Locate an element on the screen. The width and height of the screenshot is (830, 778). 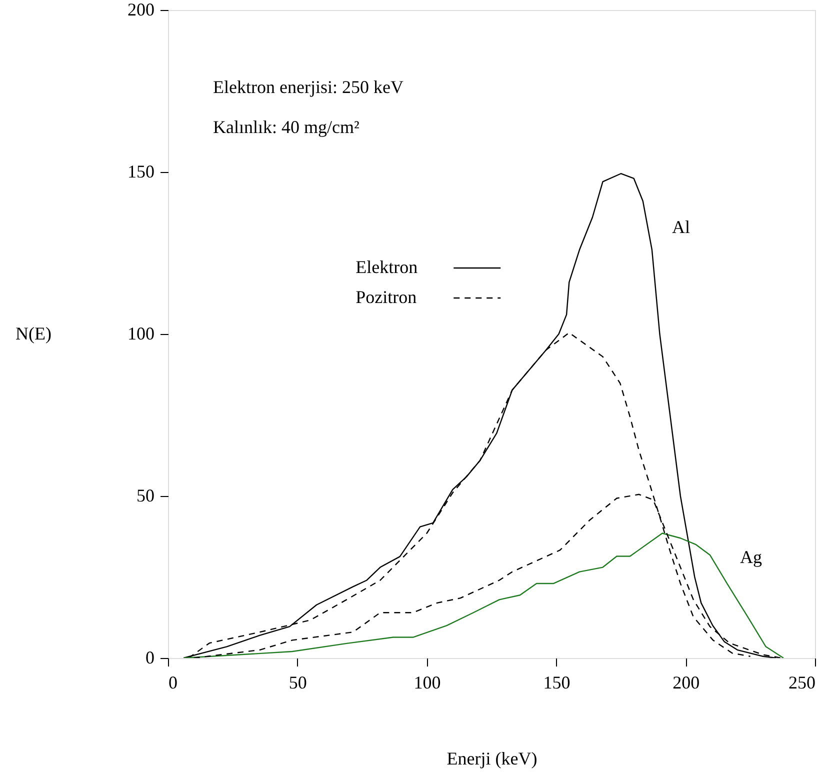
x-tick-label: 100 is located at coordinates (427, 682).